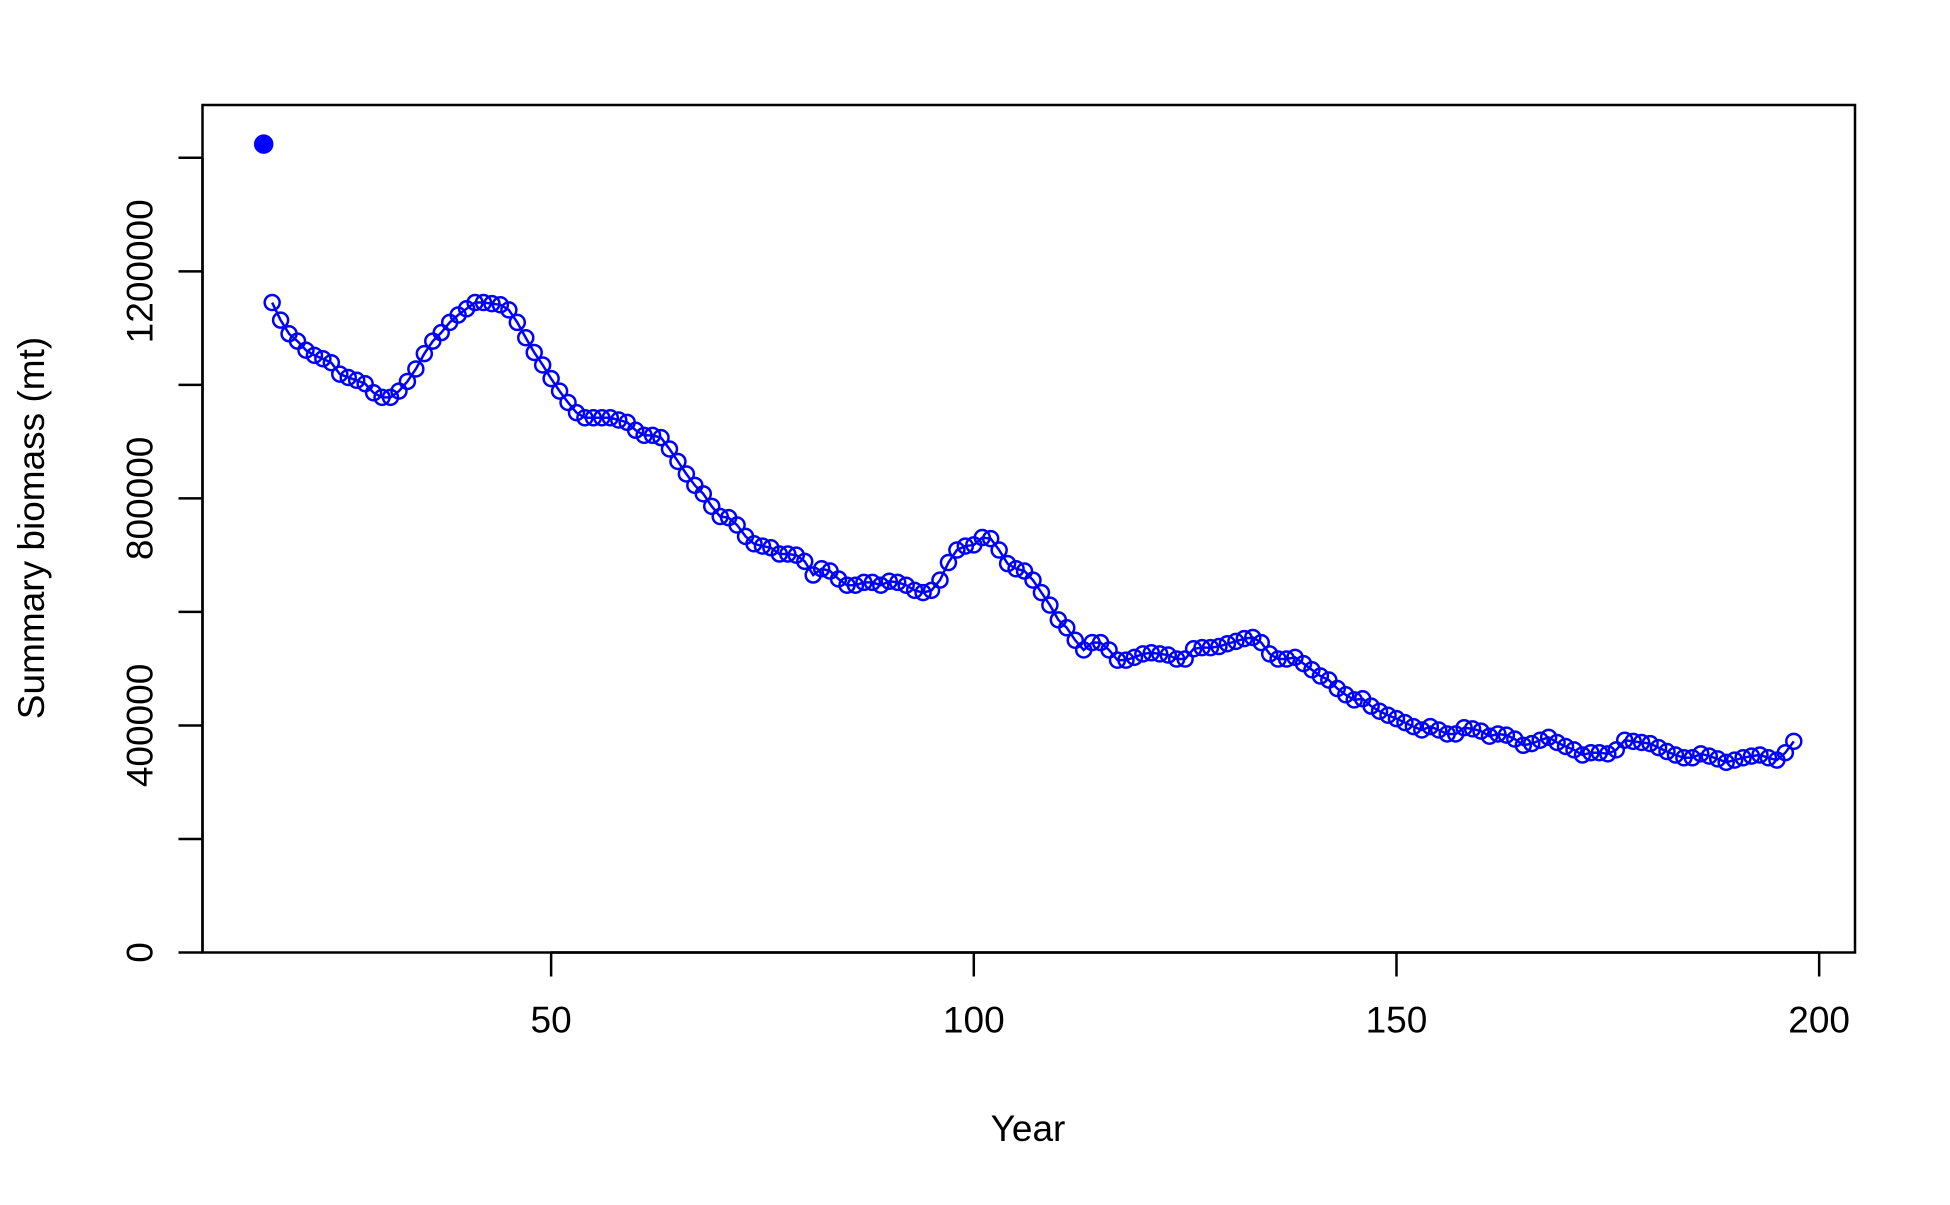 This screenshot has width=1950, height=1205. I want to click on x-tick-label: 150, so click(1397, 1020).